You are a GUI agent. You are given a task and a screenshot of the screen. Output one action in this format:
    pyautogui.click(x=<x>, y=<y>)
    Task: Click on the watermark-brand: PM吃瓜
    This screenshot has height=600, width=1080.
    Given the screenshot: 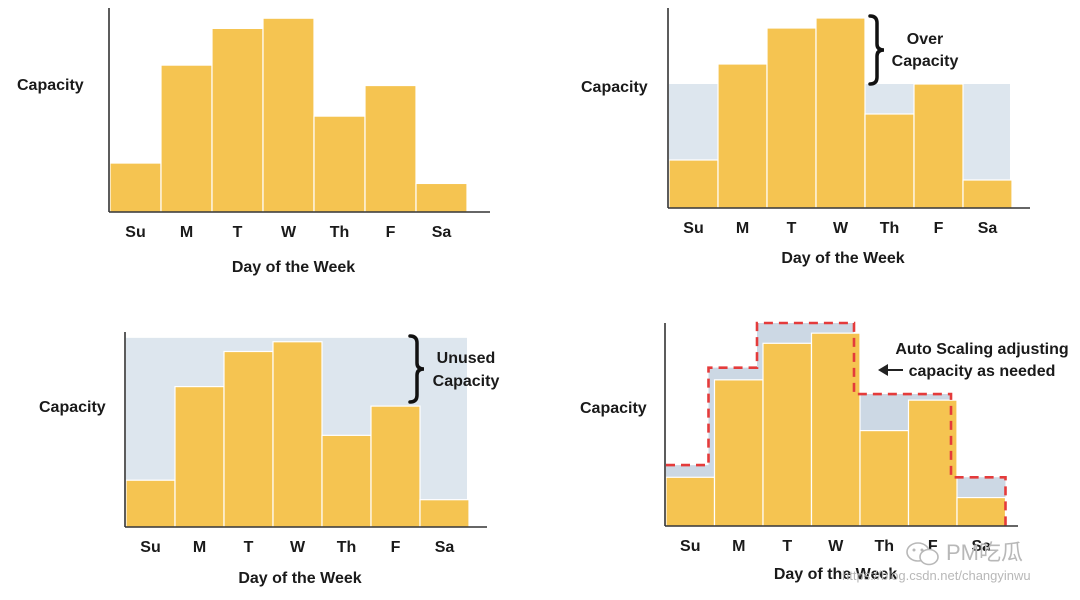 What is the action you would take?
    pyautogui.click(x=984, y=552)
    